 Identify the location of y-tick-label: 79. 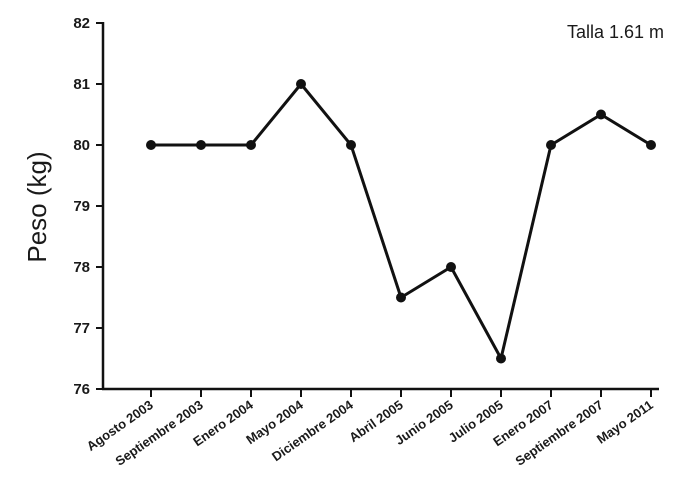
(81, 206).